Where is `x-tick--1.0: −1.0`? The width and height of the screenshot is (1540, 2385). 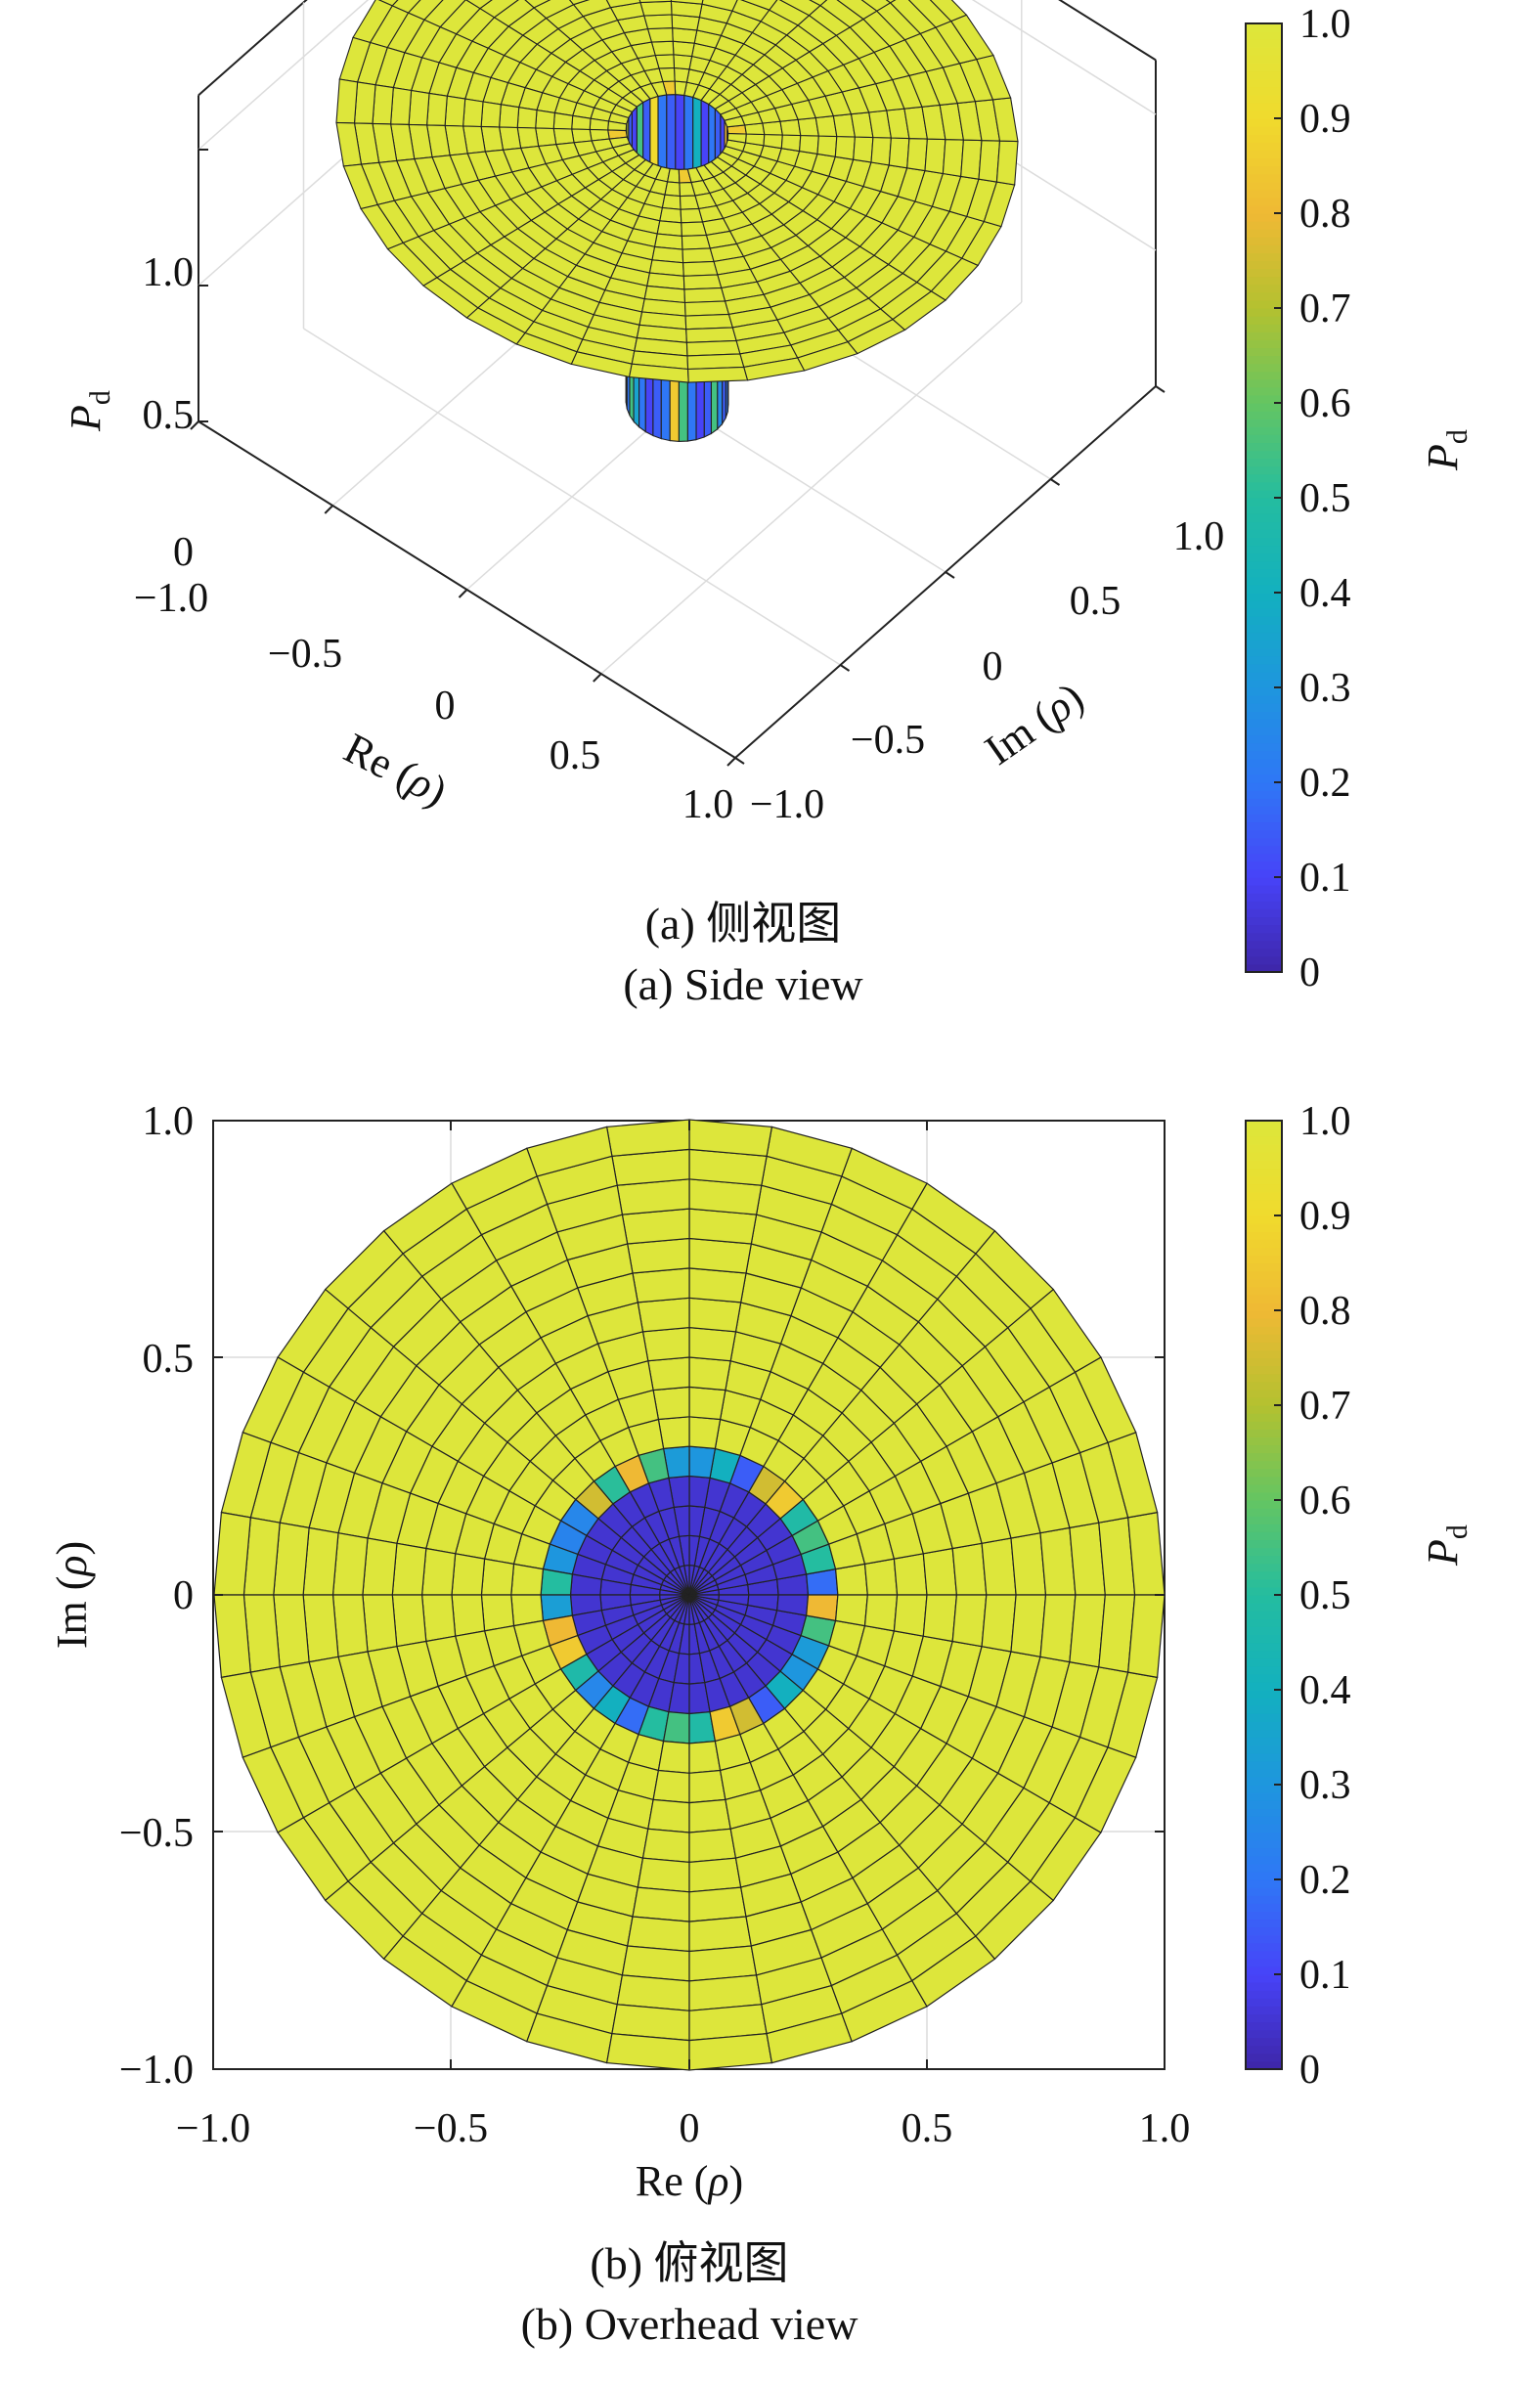 x-tick--1.0: −1.0 is located at coordinates (213, 2128).